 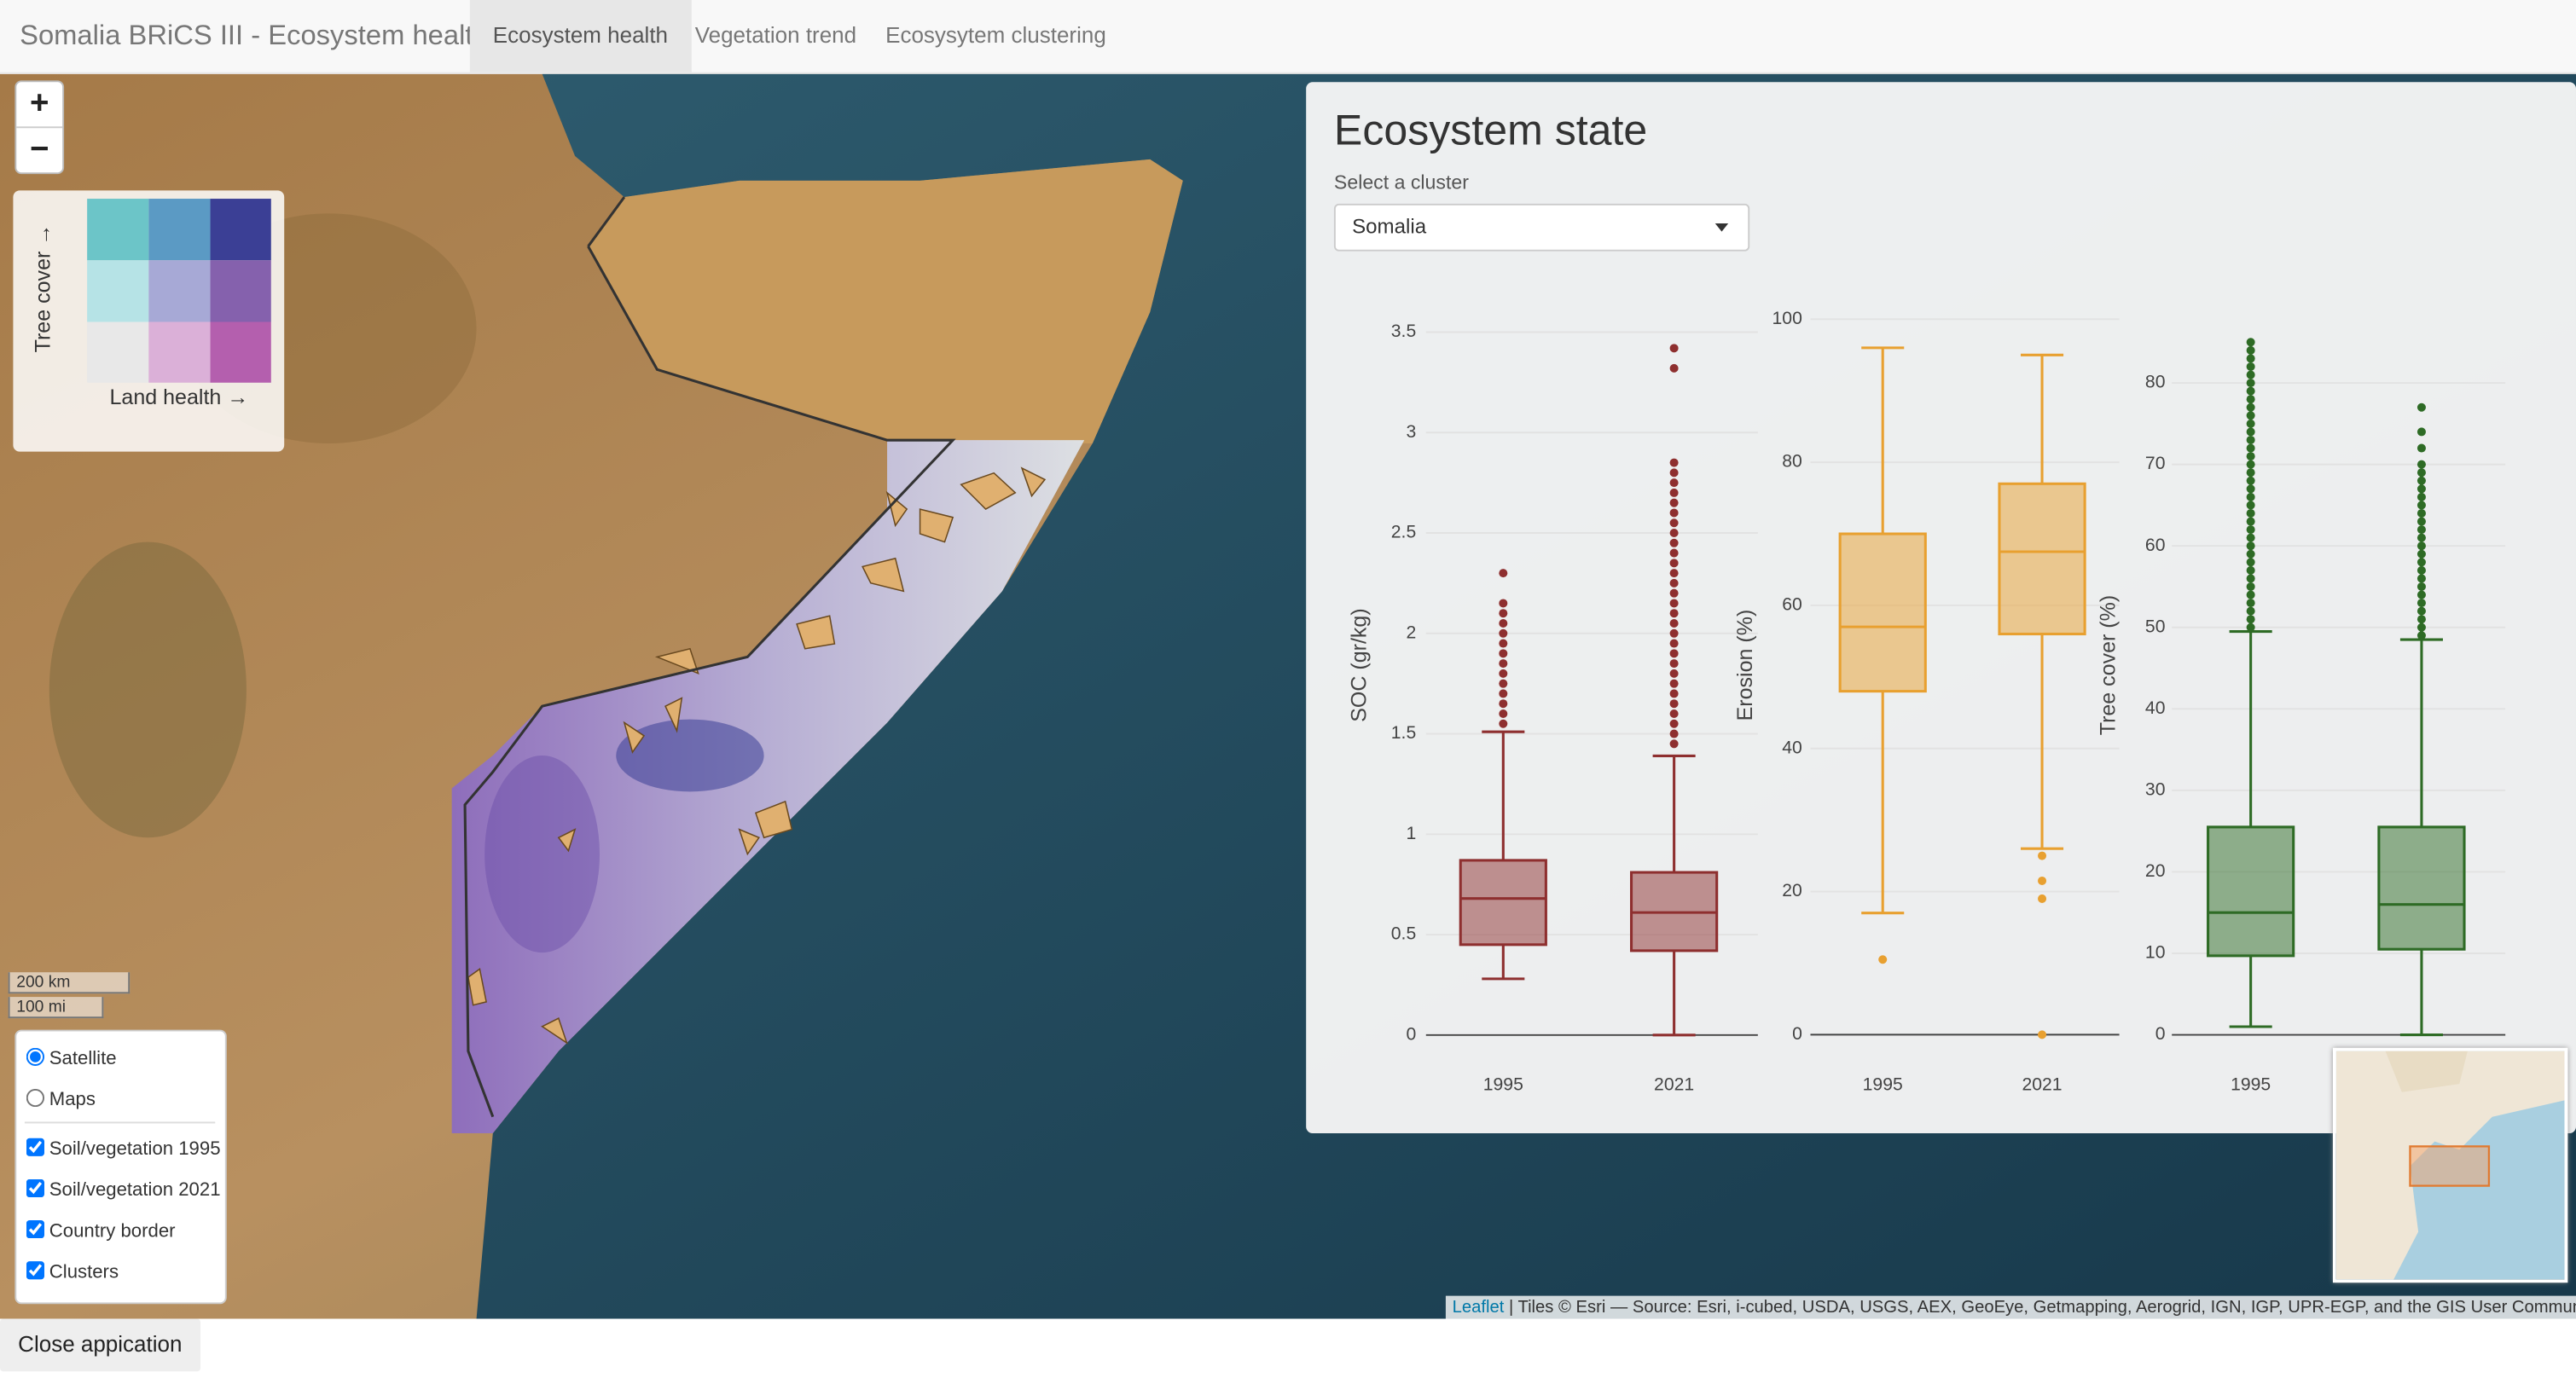 I want to click on brand: Somalia BRiCS III - Ecosystem health, so click(x=254, y=35).